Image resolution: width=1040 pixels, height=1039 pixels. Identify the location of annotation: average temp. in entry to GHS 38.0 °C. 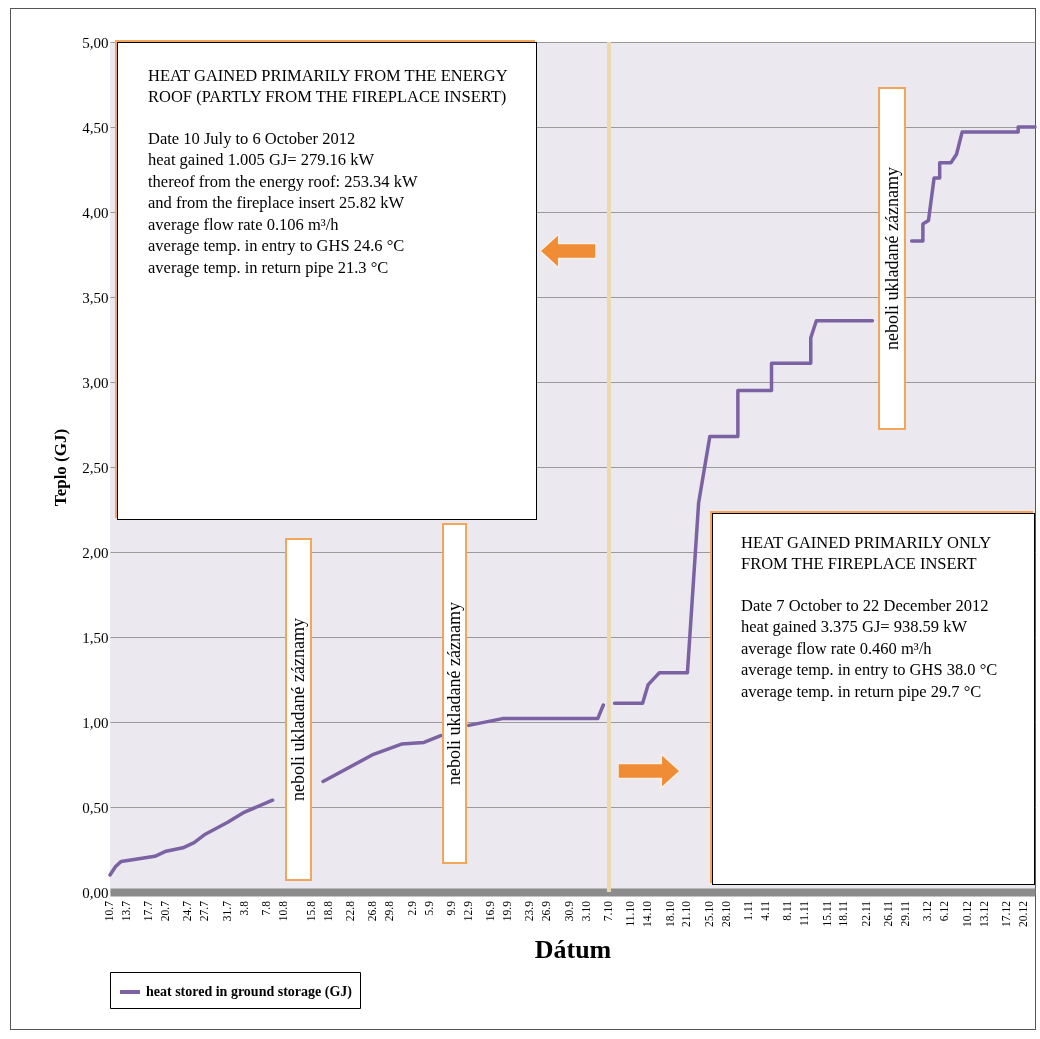
(870, 670).